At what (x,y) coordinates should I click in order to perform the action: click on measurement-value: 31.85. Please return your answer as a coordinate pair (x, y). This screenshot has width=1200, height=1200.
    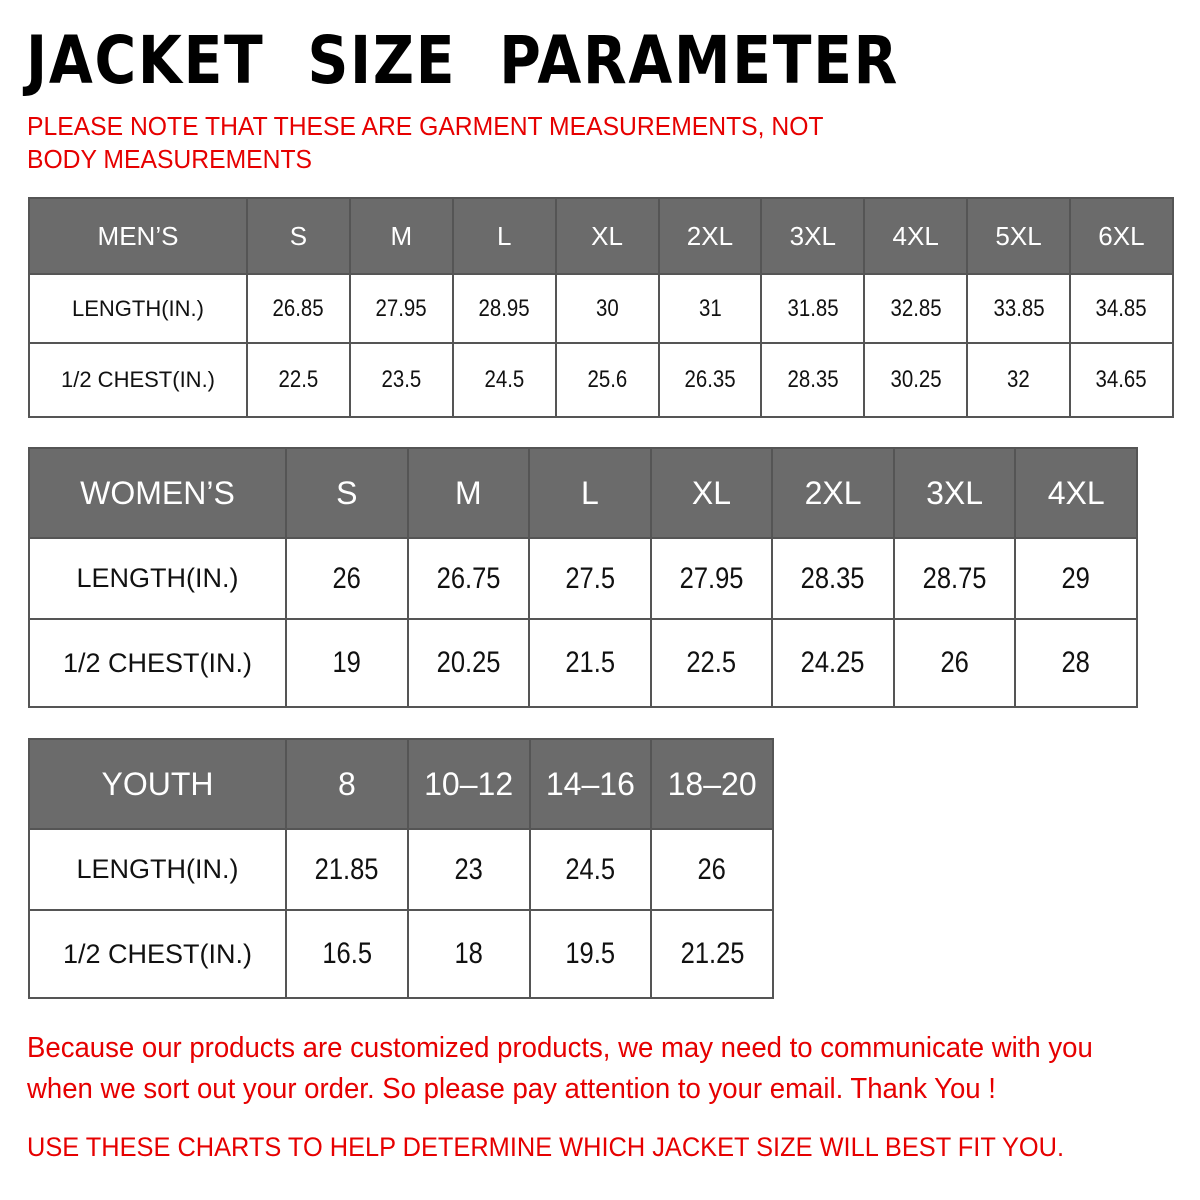
    Looking at the image, I should click on (813, 308).